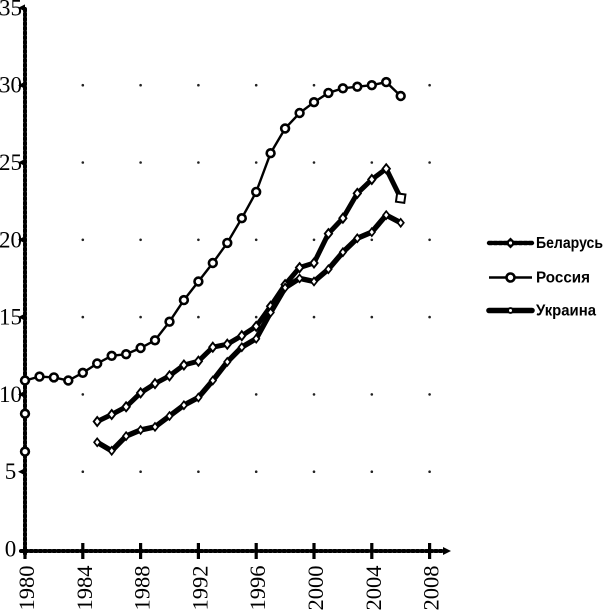  I want to click on svg-text: Беларусь, so click(569, 243).